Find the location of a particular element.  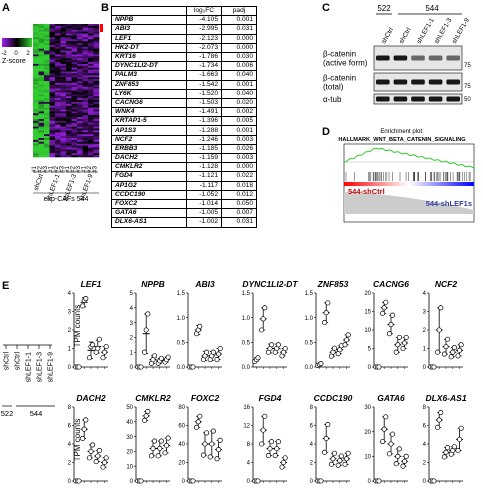

padj-cell: 0.005 is located at coordinates (239, 121).